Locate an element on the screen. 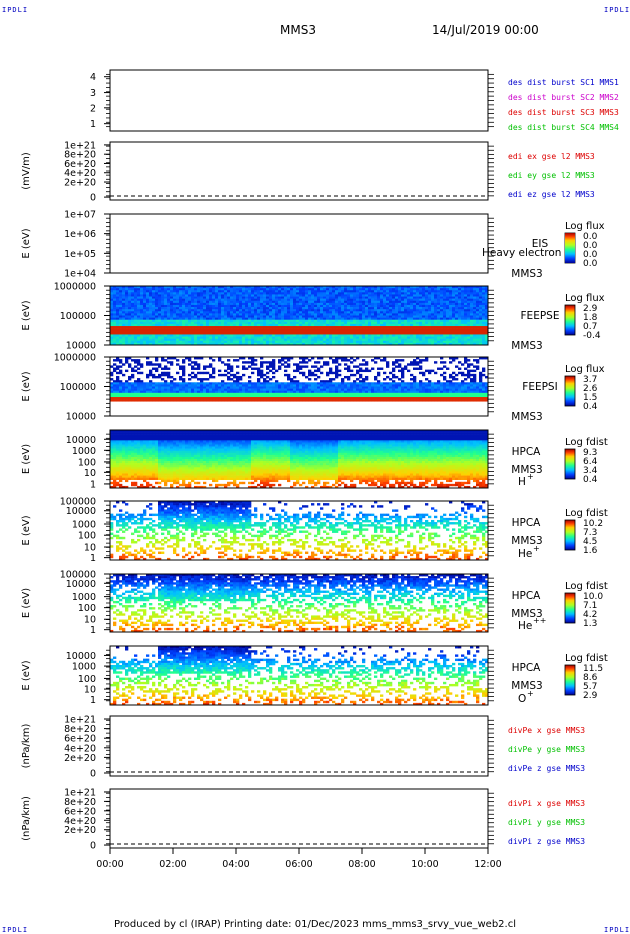  corner-label-bottom-left: IPDLI is located at coordinates (15, 930).